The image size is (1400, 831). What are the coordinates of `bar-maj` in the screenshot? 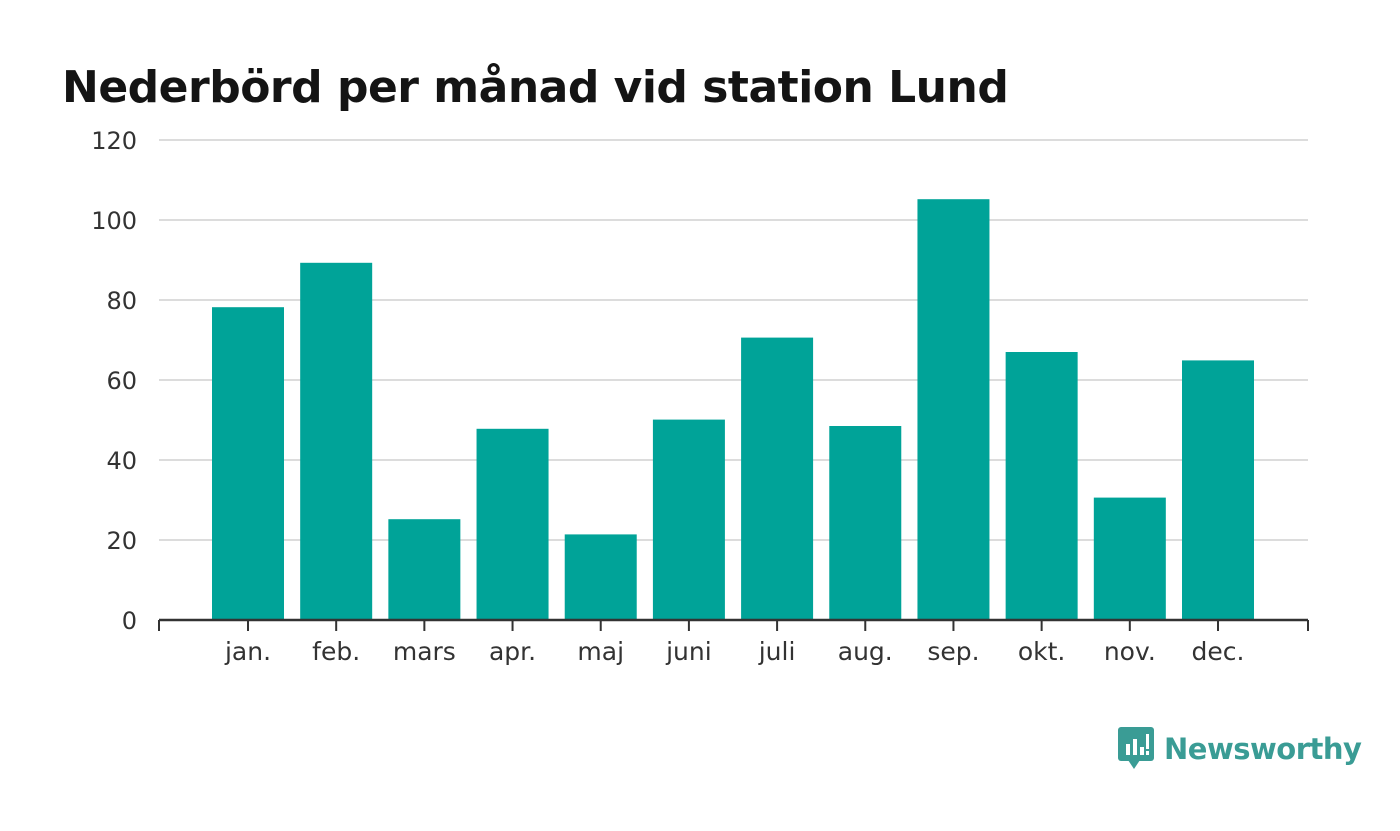 It's located at (600, 577).